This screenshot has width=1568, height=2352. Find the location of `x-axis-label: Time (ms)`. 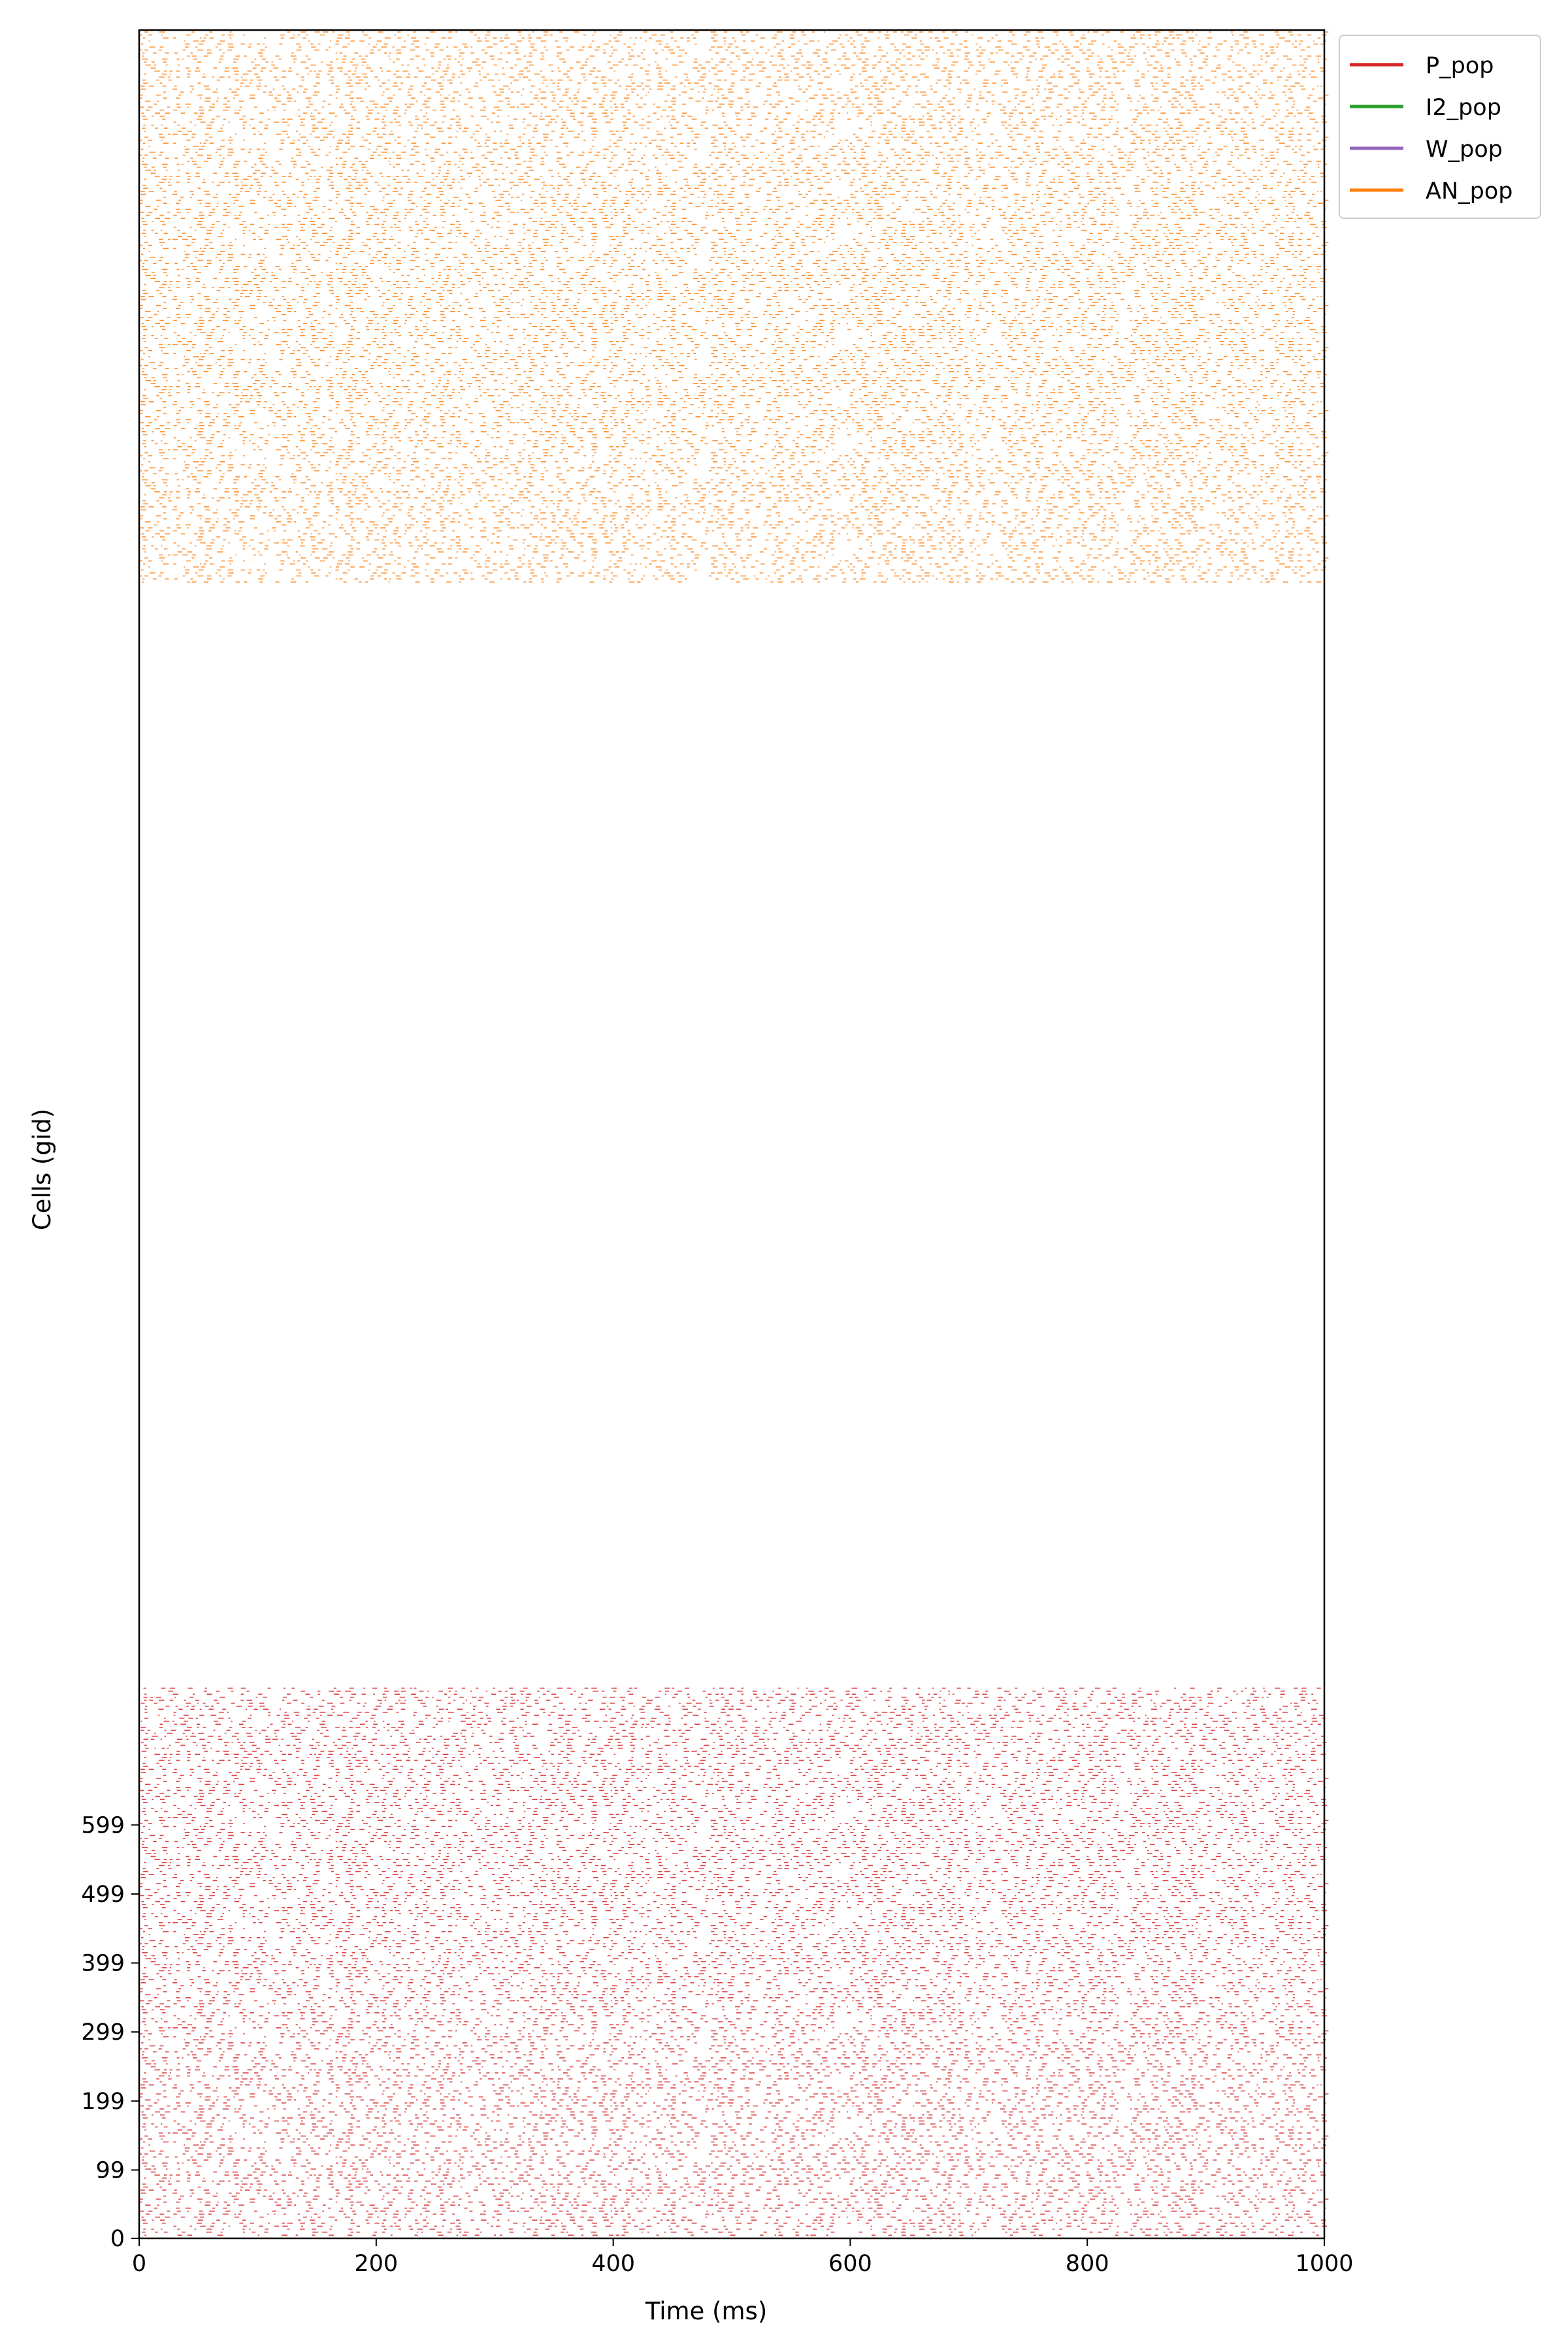

x-axis-label: Time (ms) is located at coordinates (706, 2311).